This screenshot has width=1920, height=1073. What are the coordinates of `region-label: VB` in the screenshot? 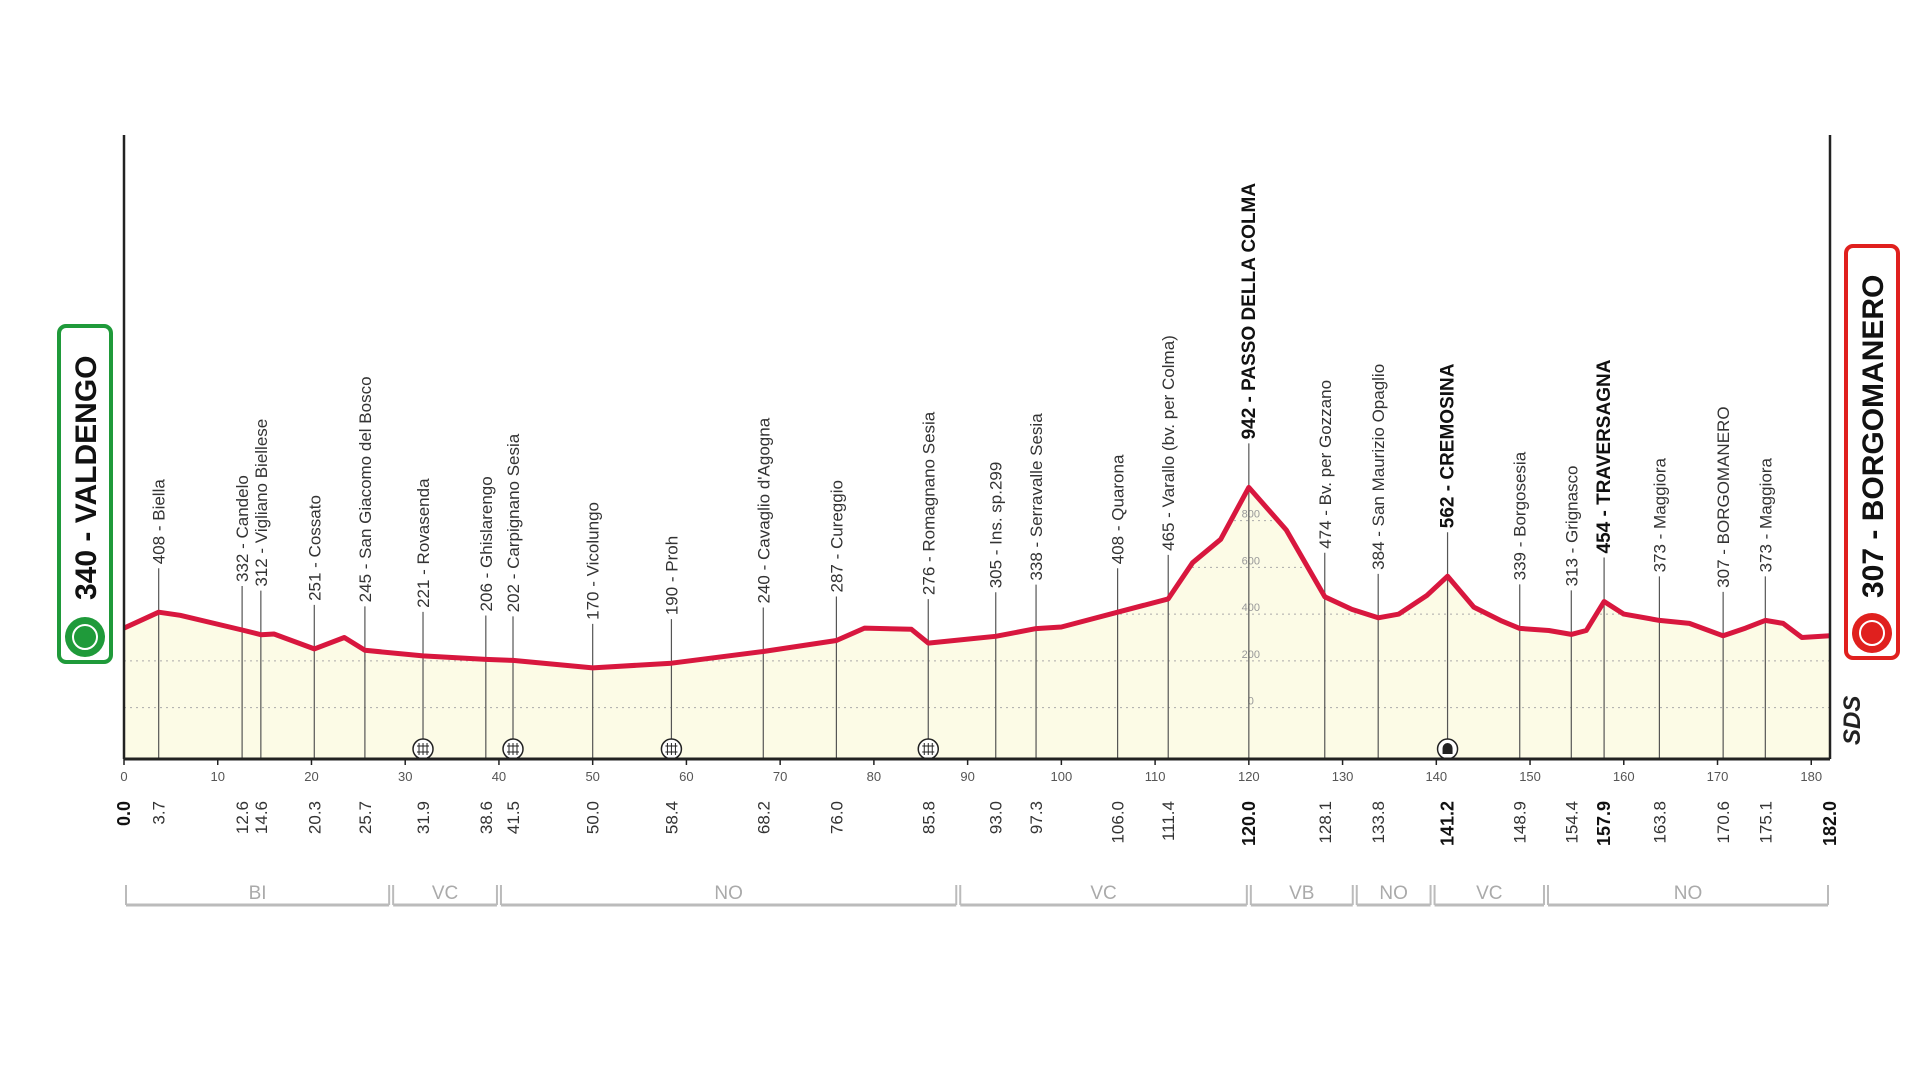 It's located at (1301, 893).